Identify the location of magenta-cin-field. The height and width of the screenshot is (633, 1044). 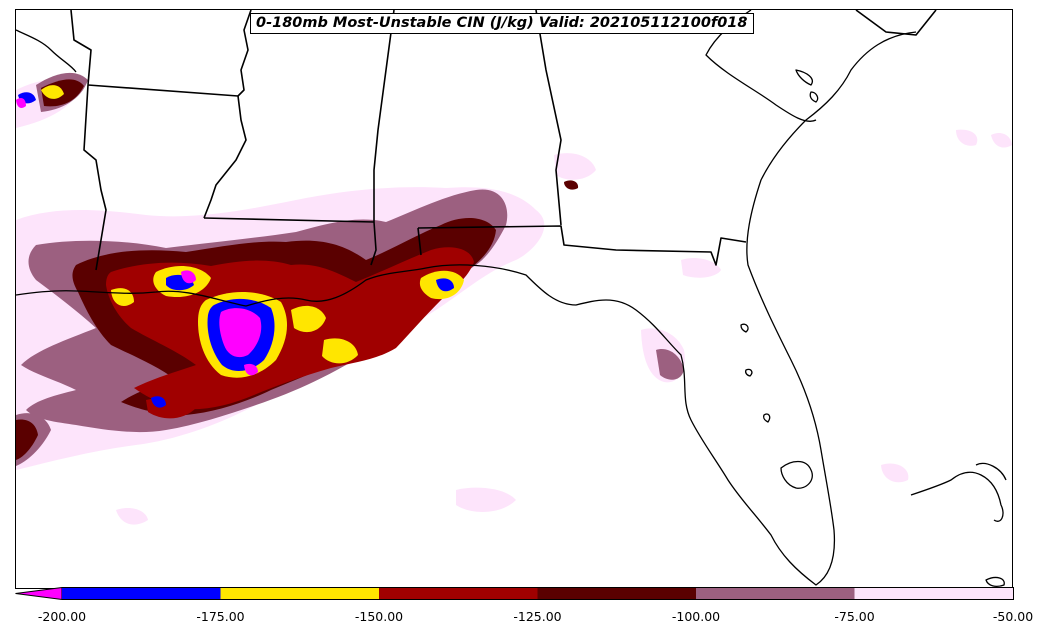
(139, 237).